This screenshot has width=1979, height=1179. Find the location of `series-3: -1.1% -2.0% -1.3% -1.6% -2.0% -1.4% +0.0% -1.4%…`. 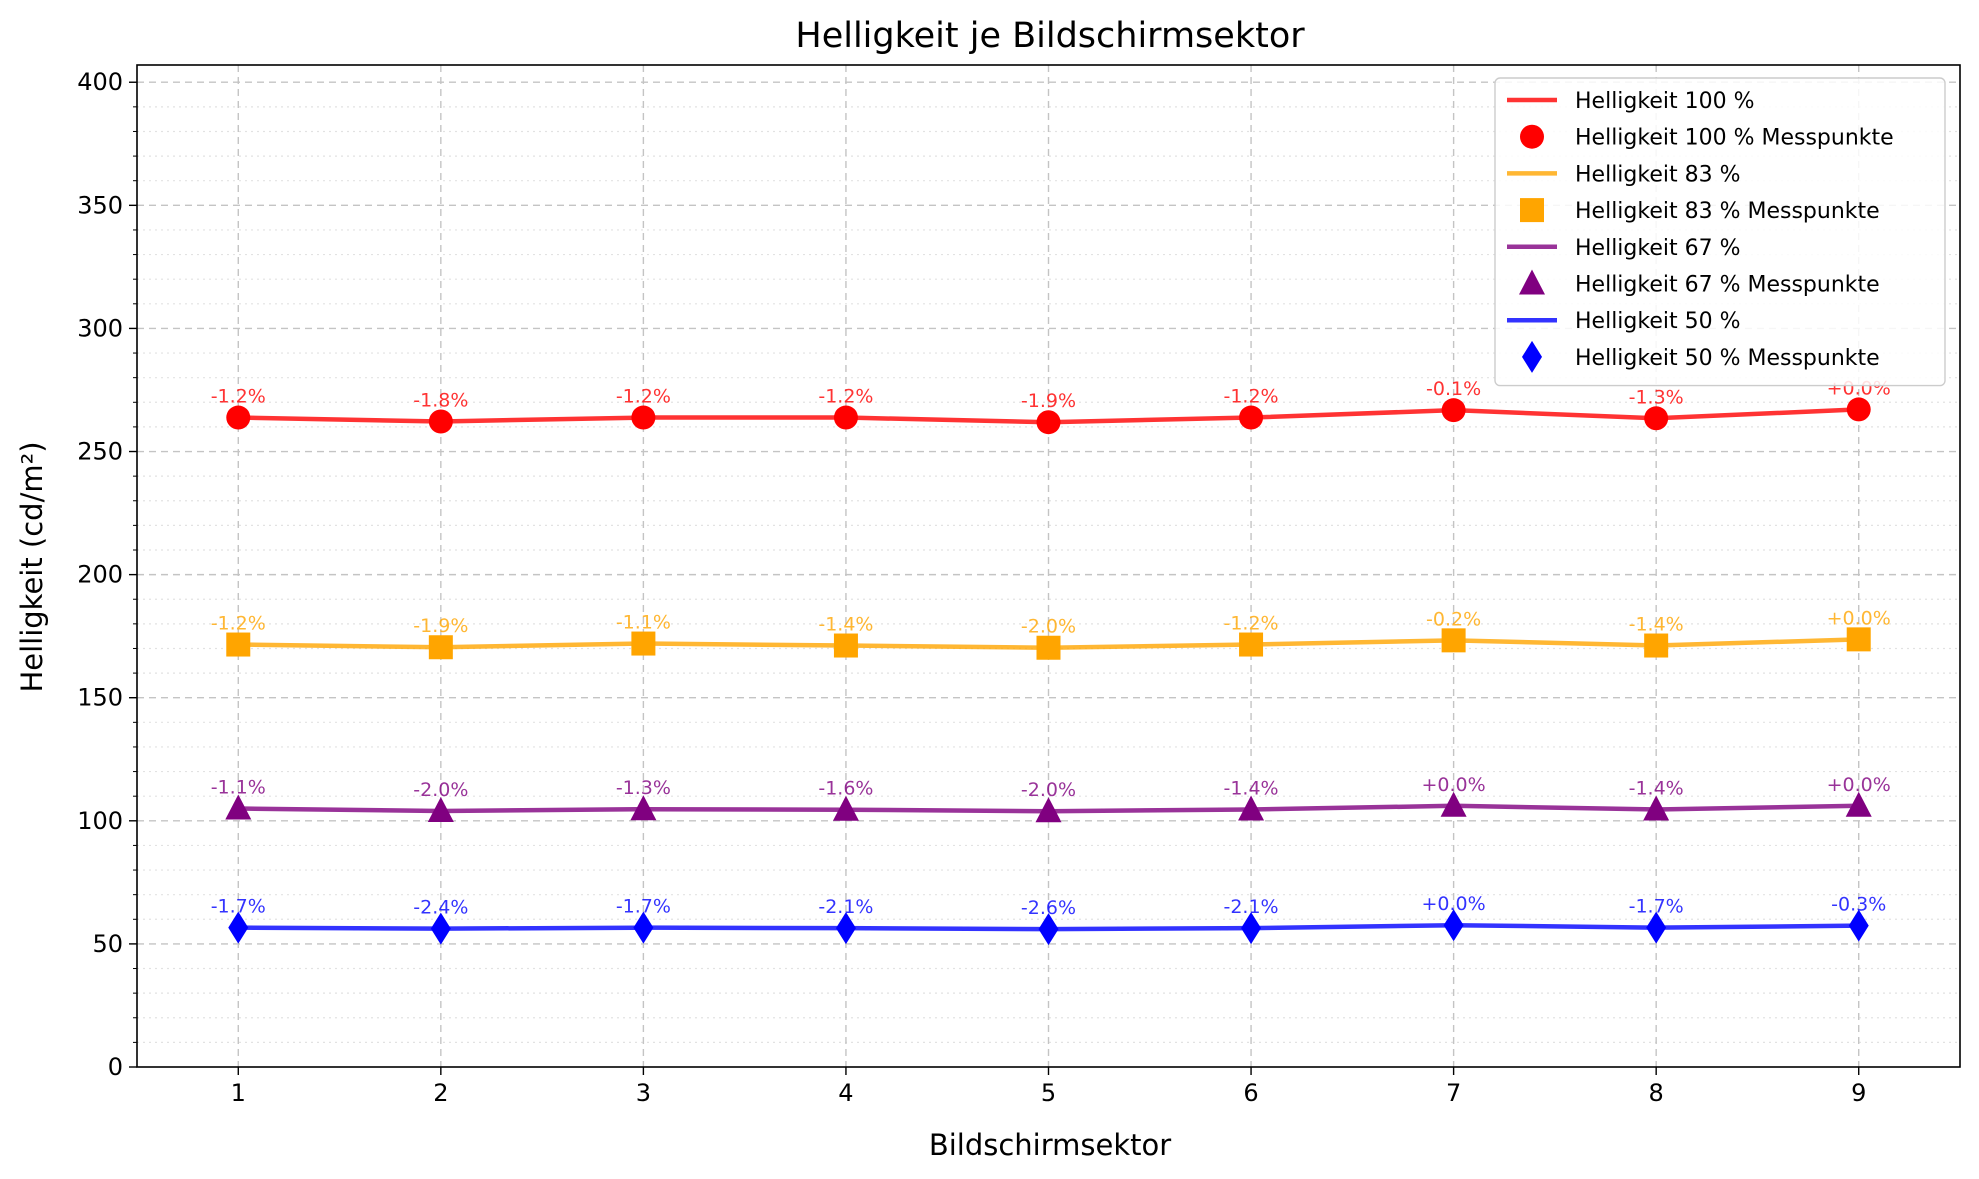

series-3: -1.1% -2.0% -1.3% -1.6% -2.0% -1.4% +0.0% -1.4%… is located at coordinates (1051, 798).